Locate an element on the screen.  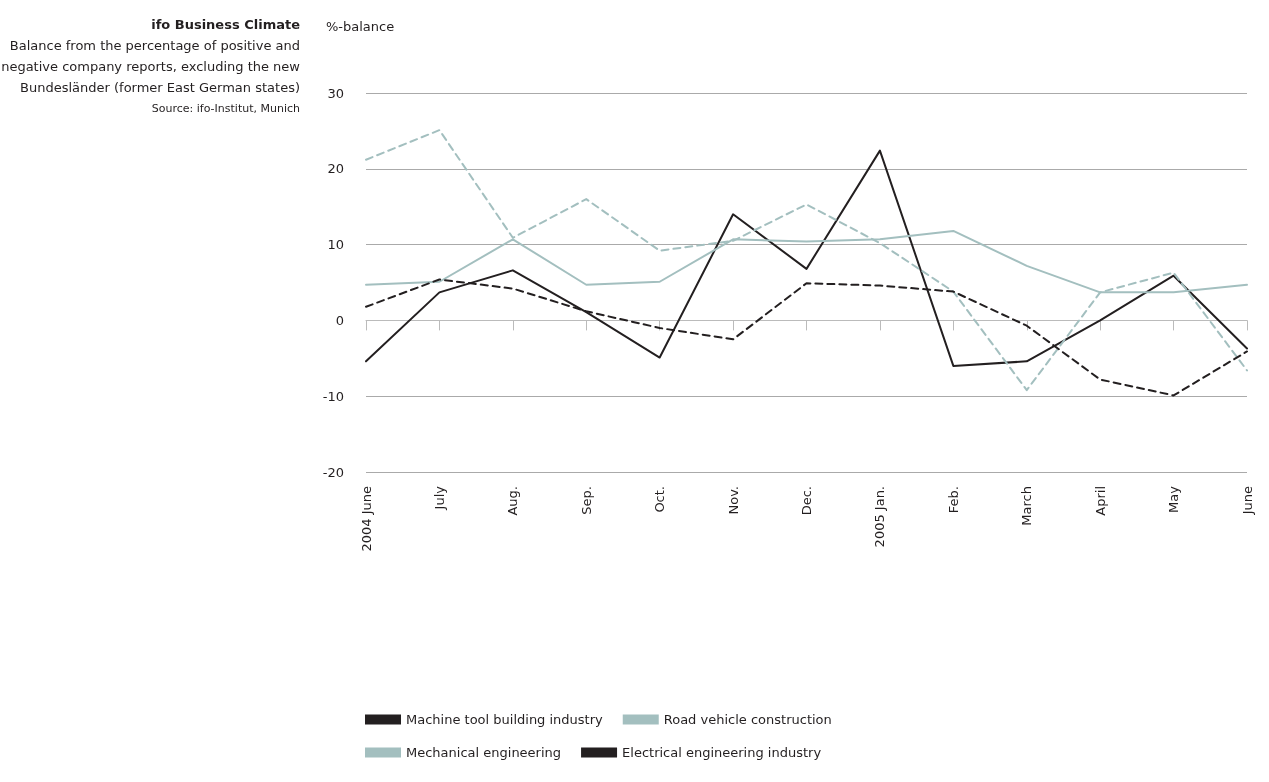
y-tick-label: -10 is located at coordinates (333, 396).